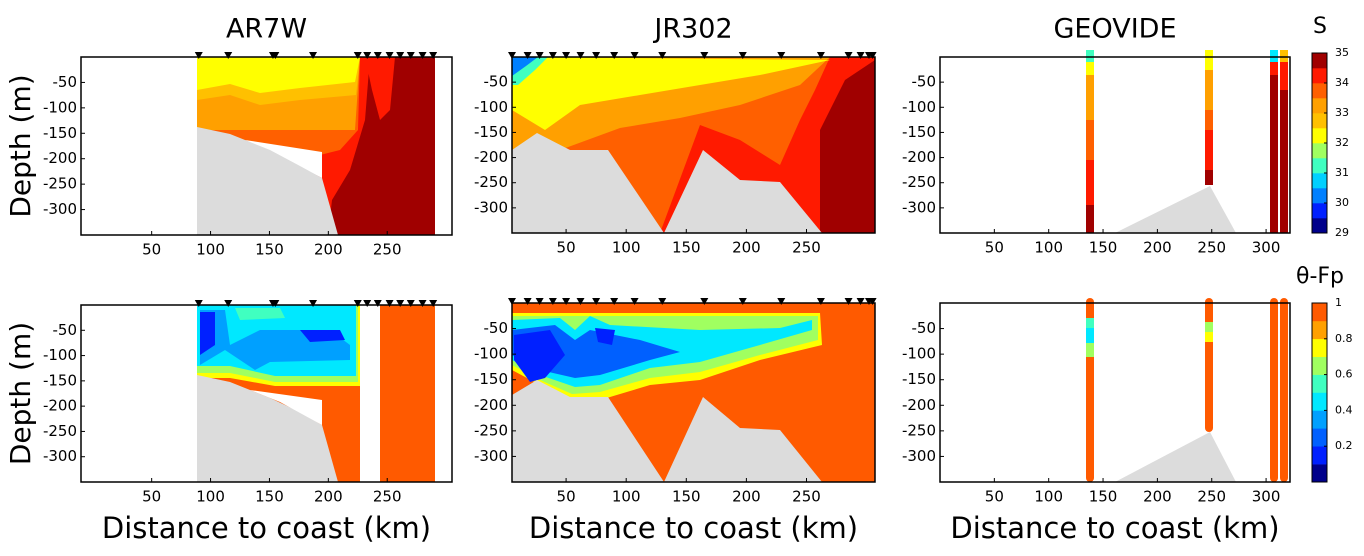  I want to click on colorbar-tick-label: 35, so click(1342, 52).